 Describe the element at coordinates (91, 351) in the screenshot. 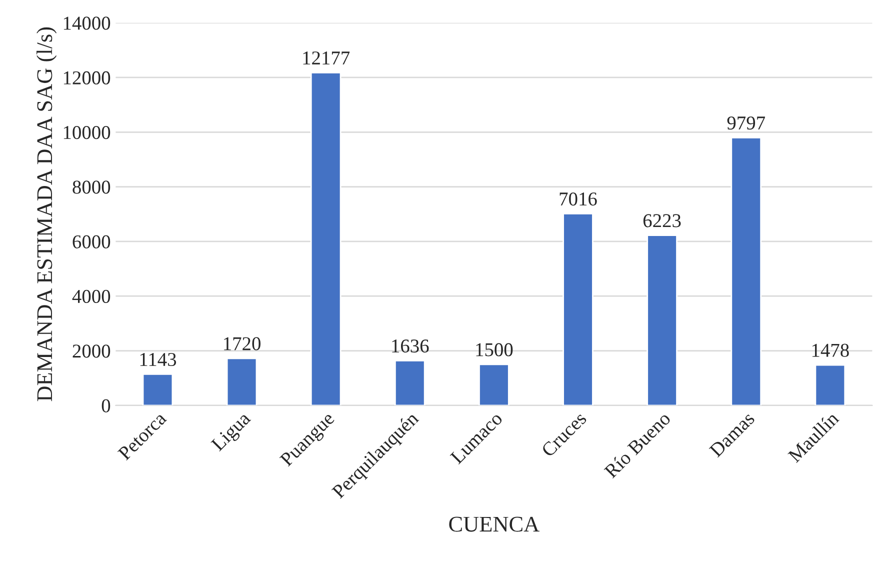

I see `y-tick-label: 2000` at that location.